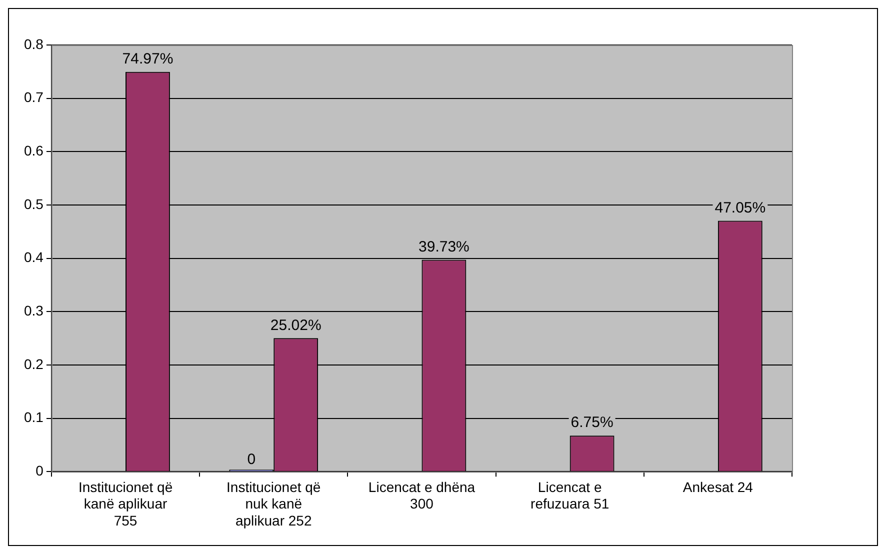 Image resolution: width=886 pixels, height=554 pixels. I want to click on y-tick-label: 0.4, so click(34, 257).